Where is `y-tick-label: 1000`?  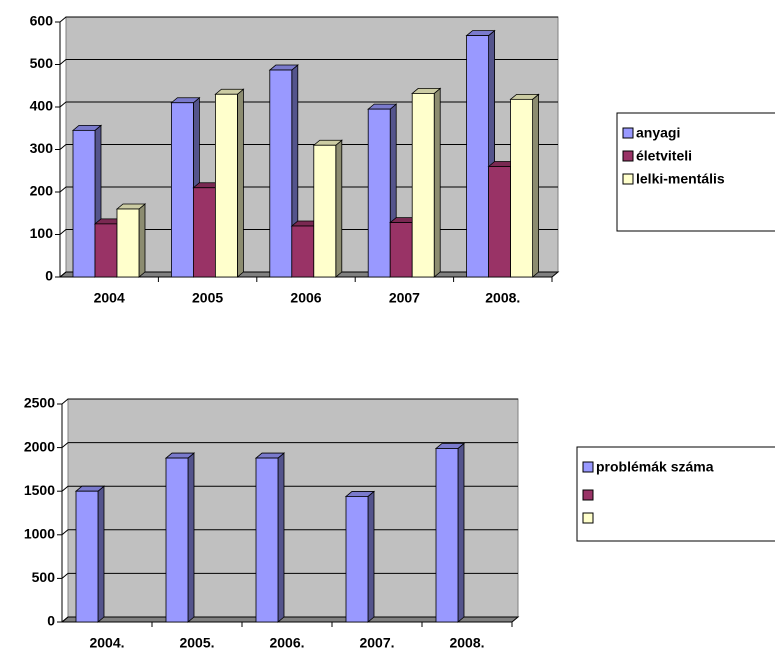
y-tick-label: 1000 is located at coordinates (39, 534).